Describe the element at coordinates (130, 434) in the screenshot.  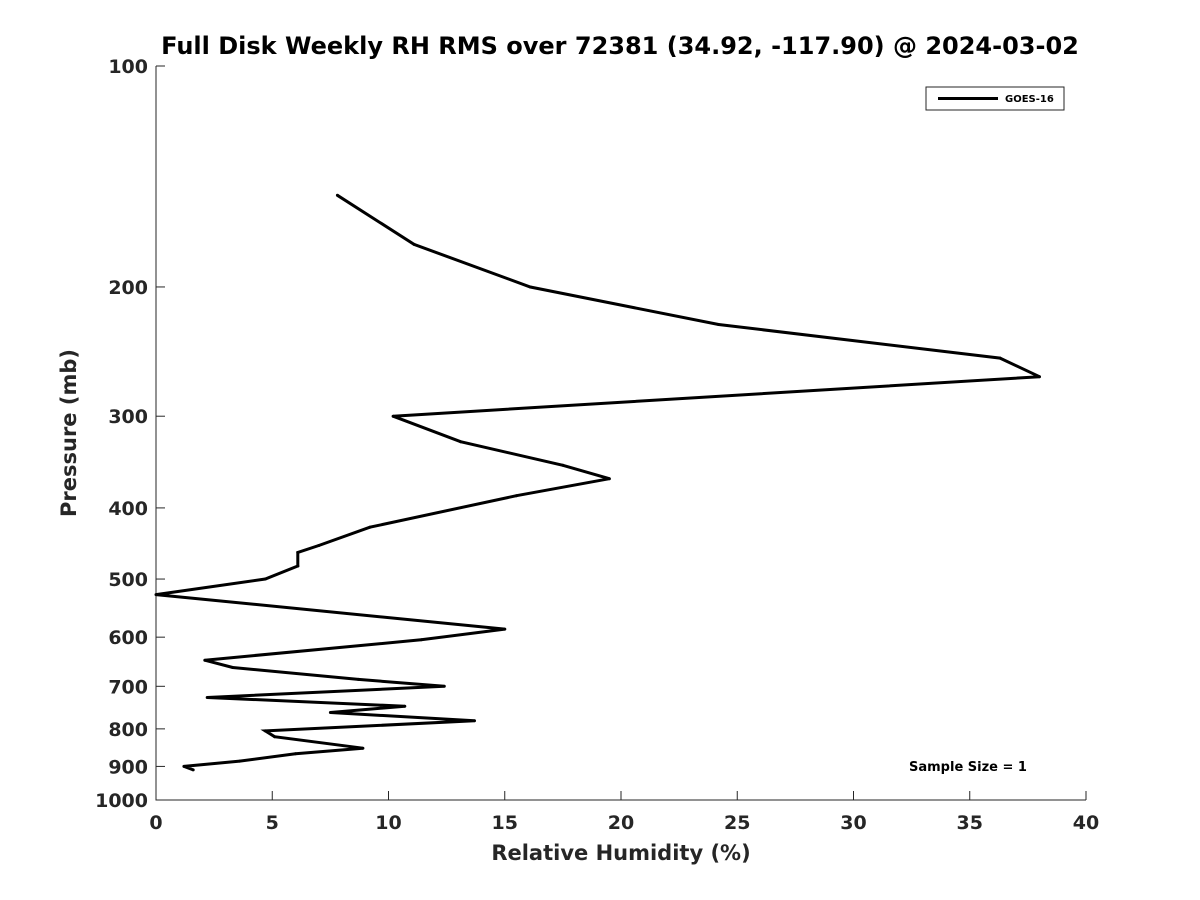
I see `y-axis-ticks: 100 200 300 400 500 600 700 800 900 1000` at that location.